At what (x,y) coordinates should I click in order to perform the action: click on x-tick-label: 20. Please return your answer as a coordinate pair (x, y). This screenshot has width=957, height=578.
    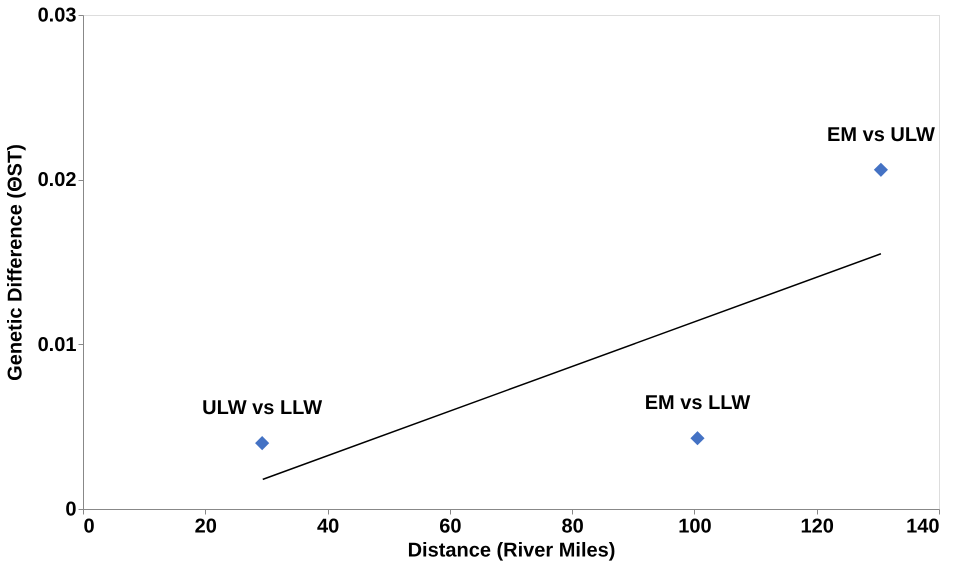
    Looking at the image, I should click on (205, 527).